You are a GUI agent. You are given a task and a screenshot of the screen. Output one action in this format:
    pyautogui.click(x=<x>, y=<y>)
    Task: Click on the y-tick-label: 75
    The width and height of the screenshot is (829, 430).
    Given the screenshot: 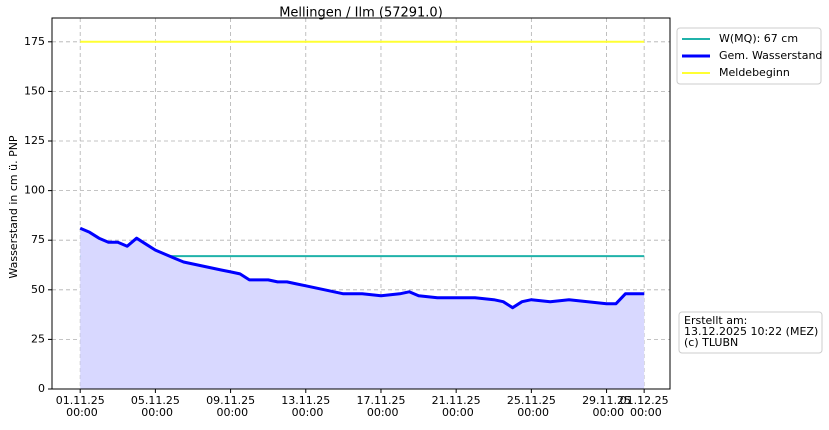 What is the action you would take?
    pyautogui.click(x=38, y=239)
    